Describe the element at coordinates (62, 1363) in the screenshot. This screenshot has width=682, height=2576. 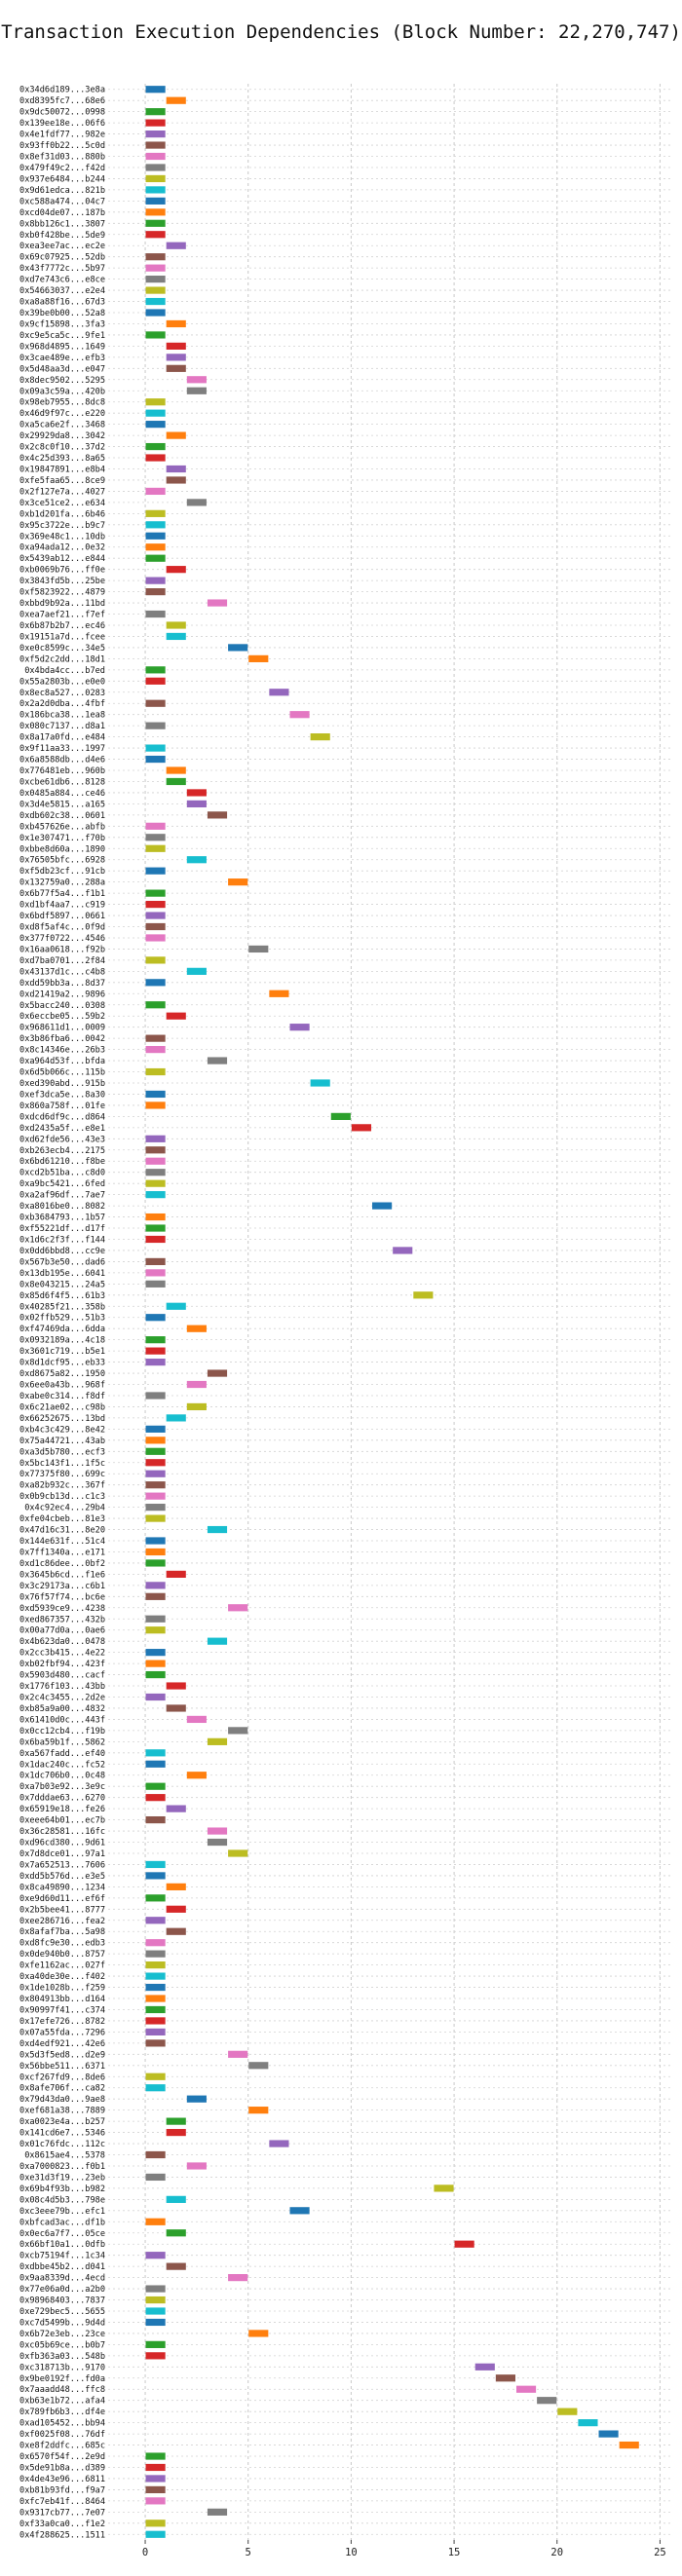
I see `transaction-label: 0x8d1dcf95...eb33` at that location.